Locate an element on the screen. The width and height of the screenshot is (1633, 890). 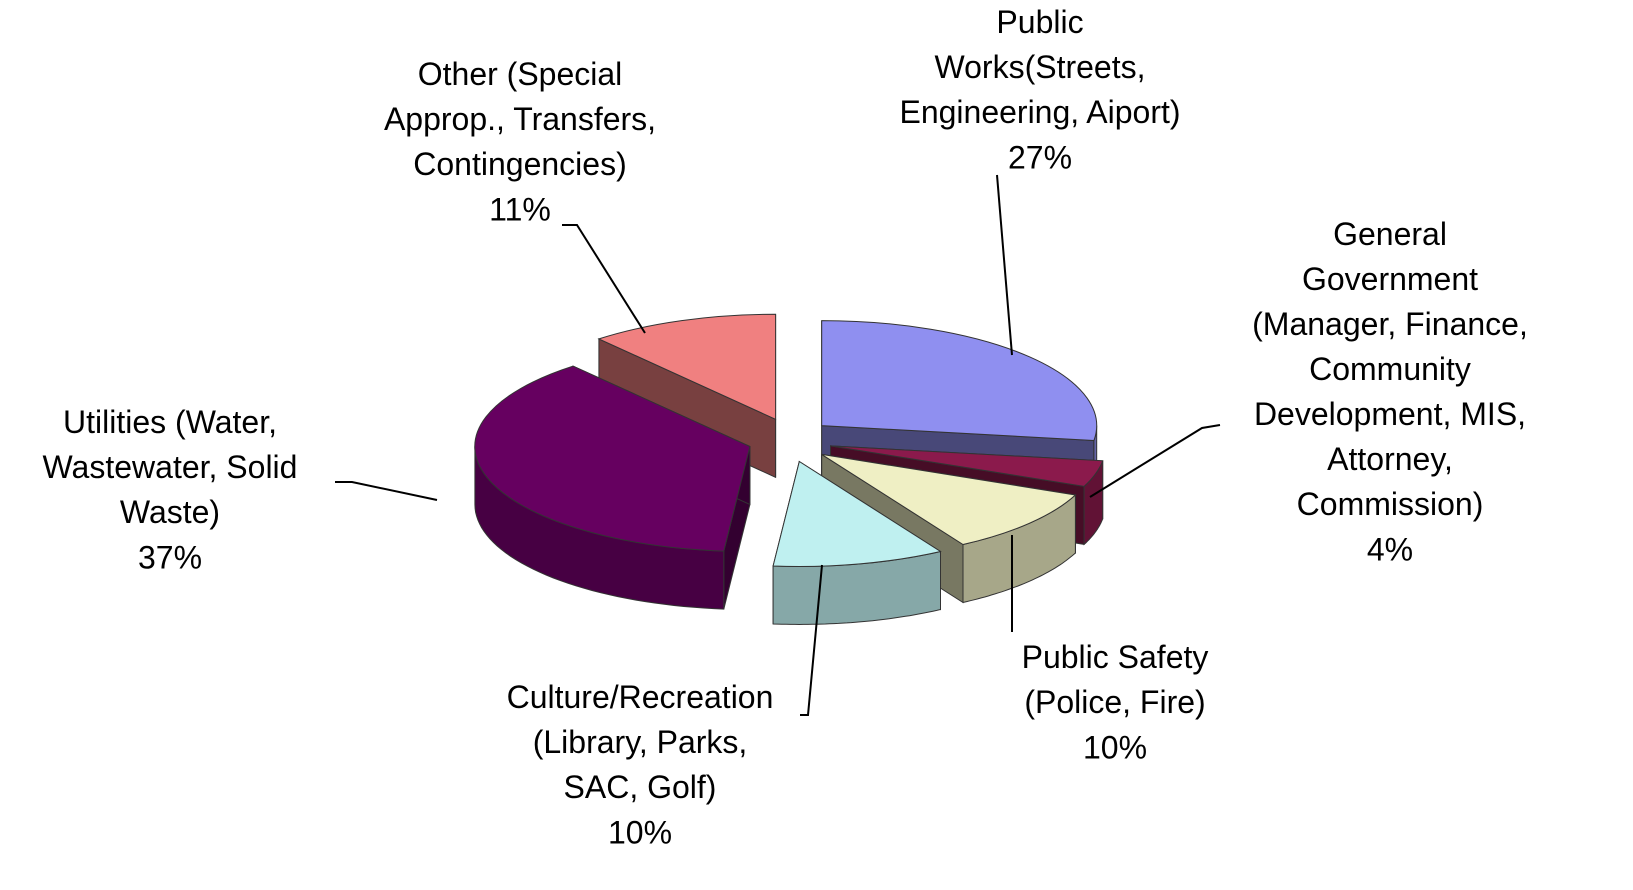
slice-label: Utilities (Water, Wastewater, Solid Waste) is located at coordinates (170, 467).